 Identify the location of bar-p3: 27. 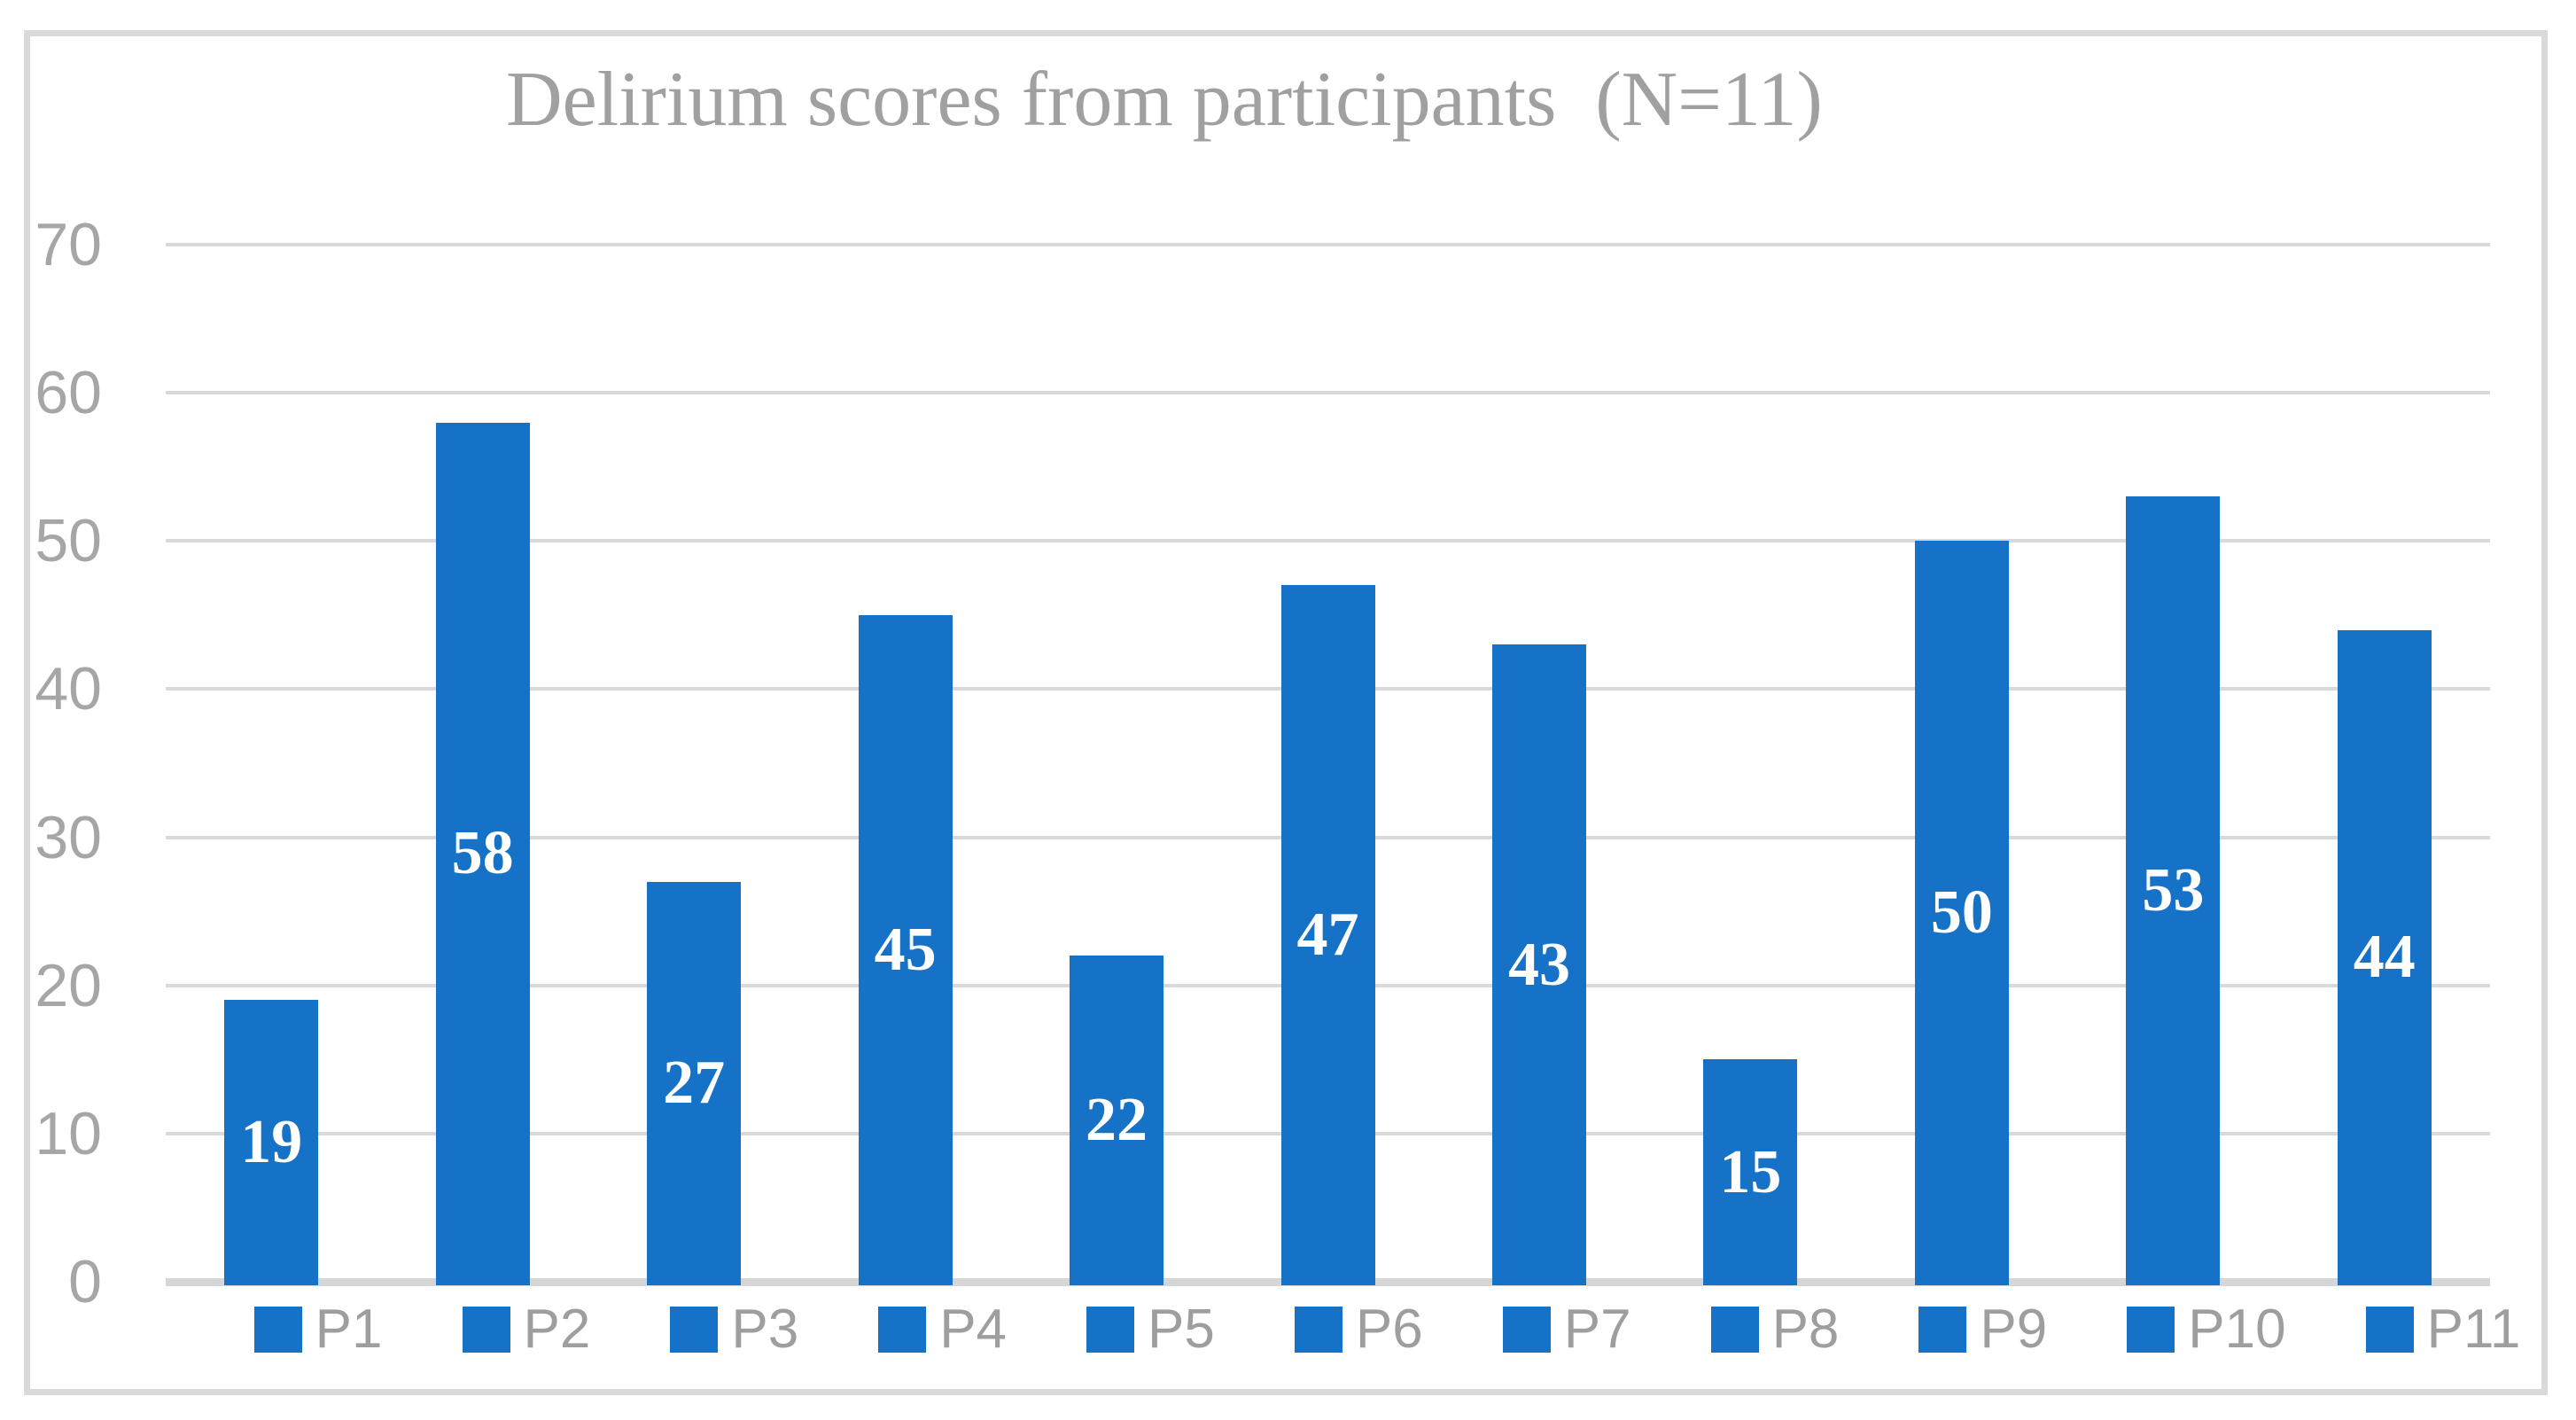
(695, 1083).